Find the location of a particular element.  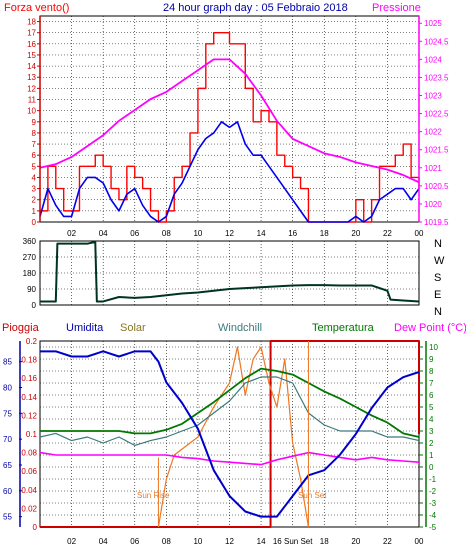

wind-tick-label: 9 is located at coordinates (34, 122).